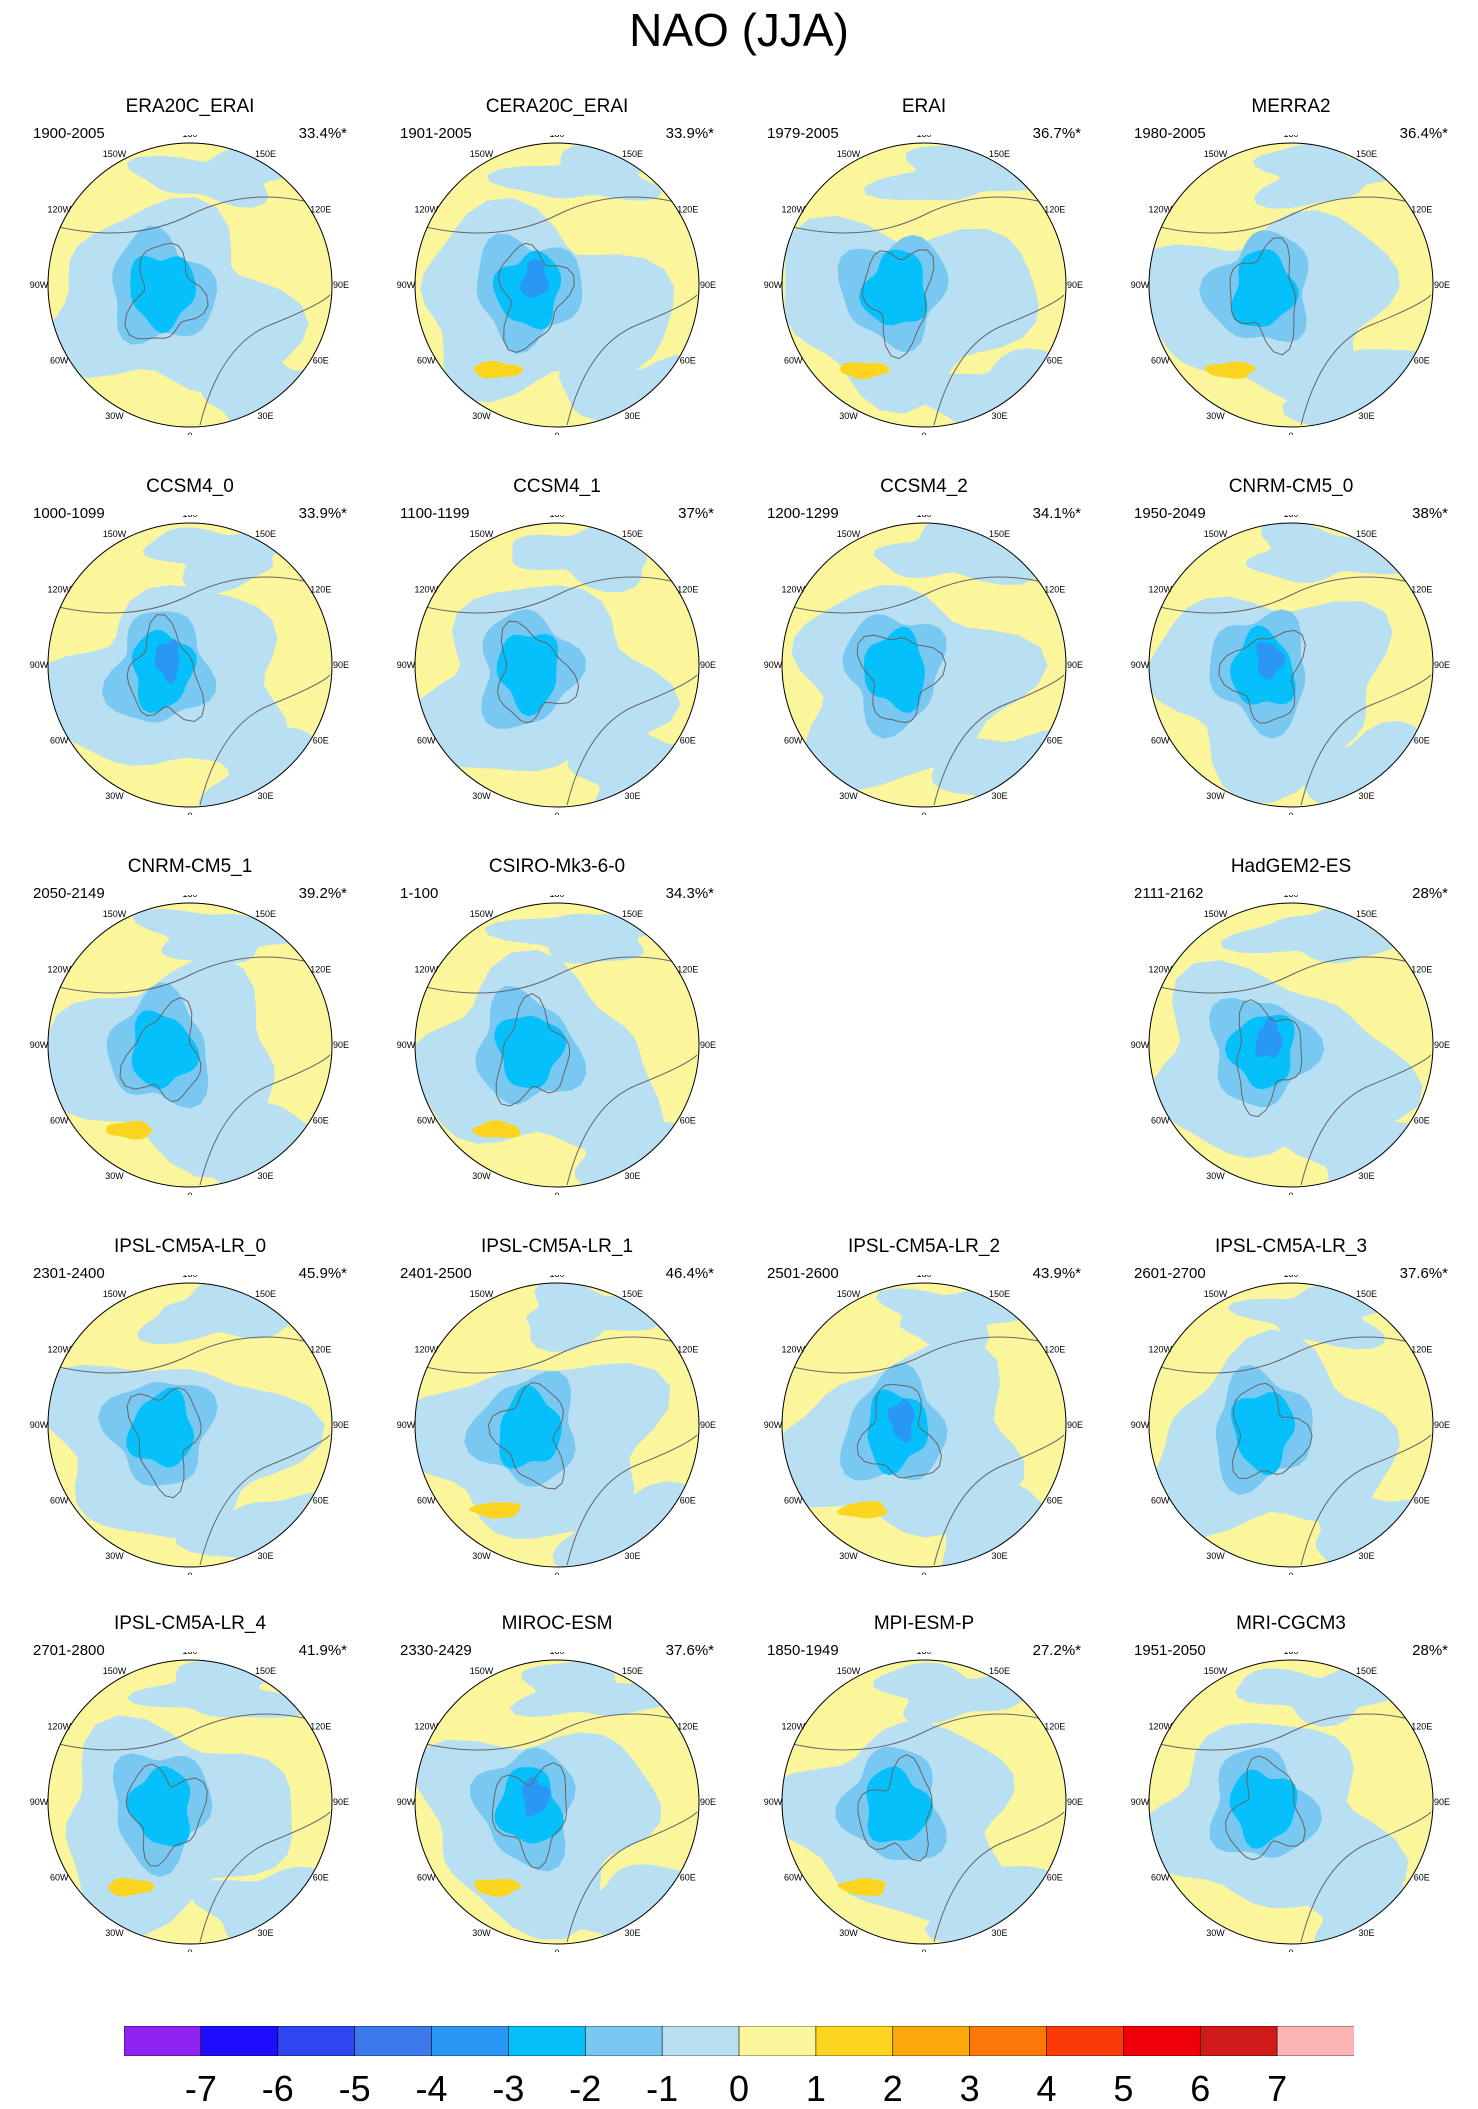 The height and width of the screenshot is (2109, 1478). I want to click on panel-explained-variance: 39.2%*, so click(322, 893).